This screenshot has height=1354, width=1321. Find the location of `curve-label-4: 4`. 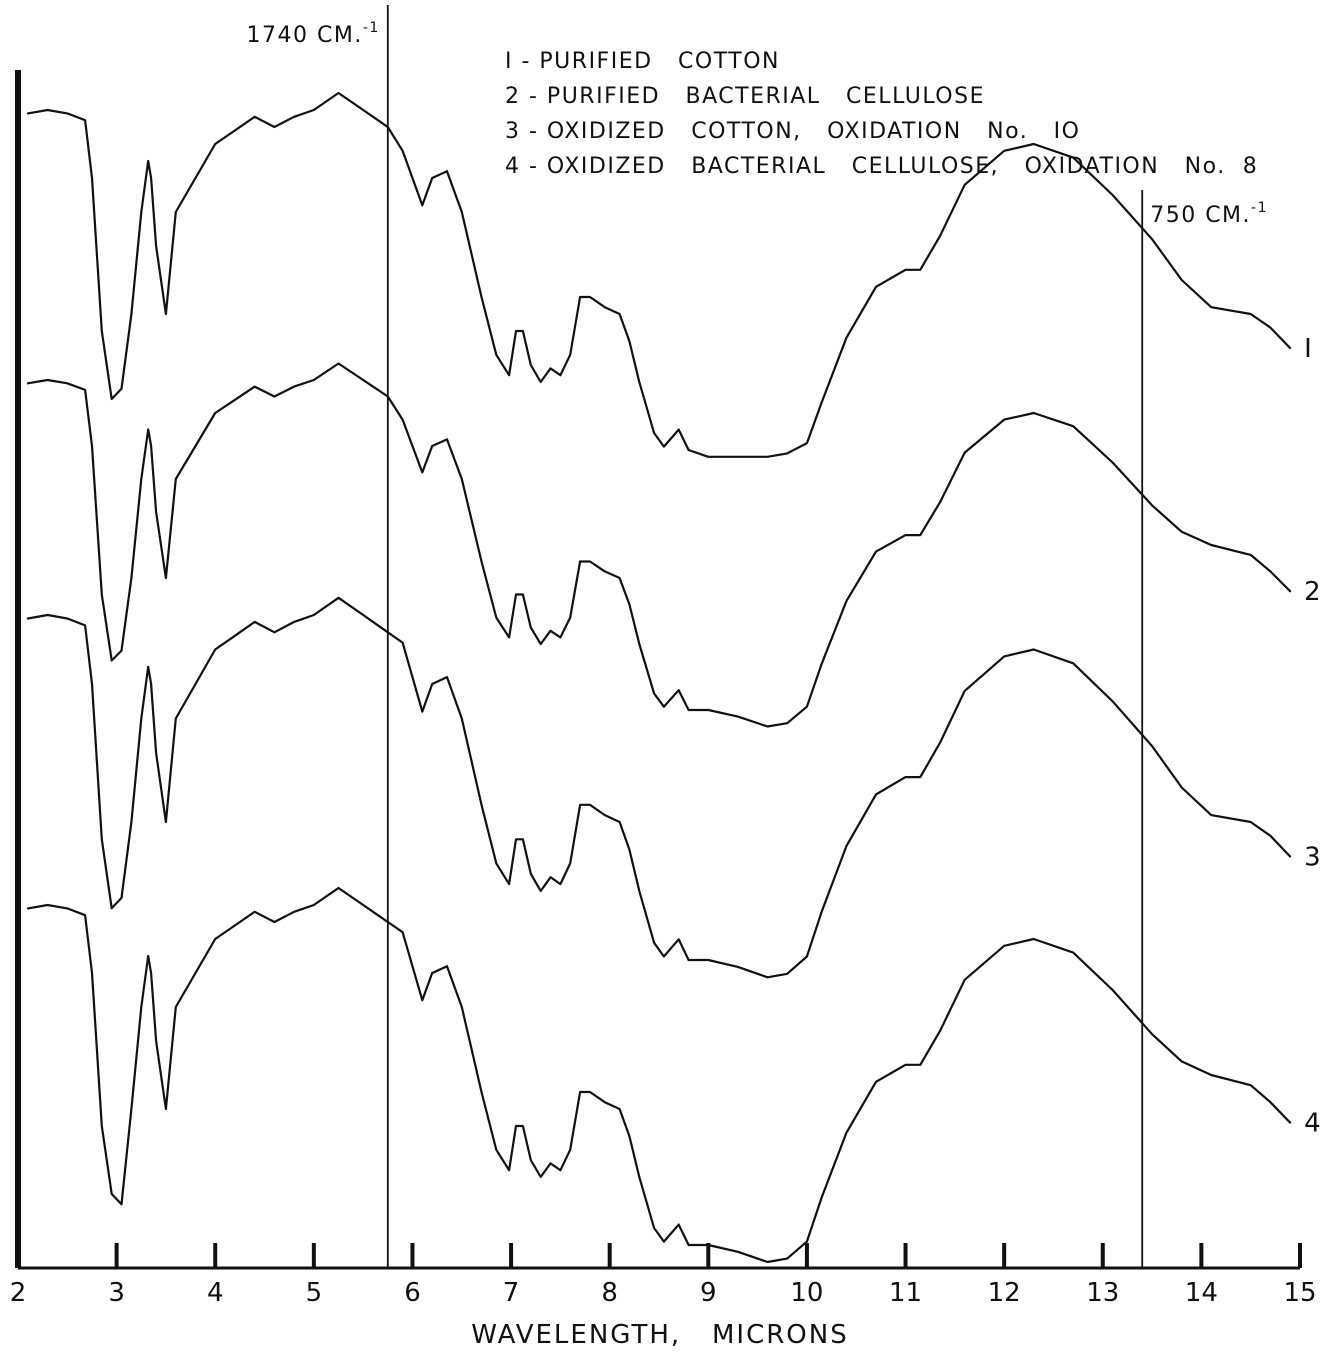

curve-label-4: 4 is located at coordinates (1312, 1124).